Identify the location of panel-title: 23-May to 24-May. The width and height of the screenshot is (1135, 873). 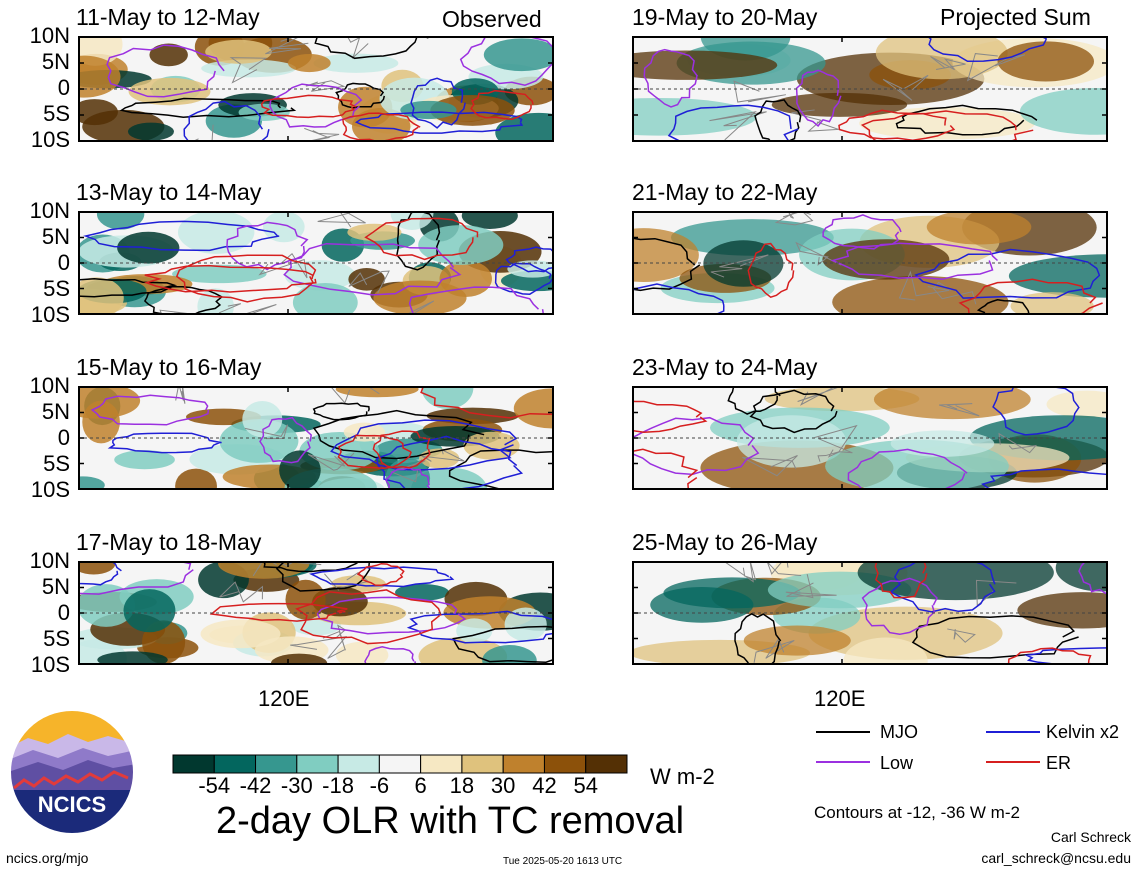
(725, 367).